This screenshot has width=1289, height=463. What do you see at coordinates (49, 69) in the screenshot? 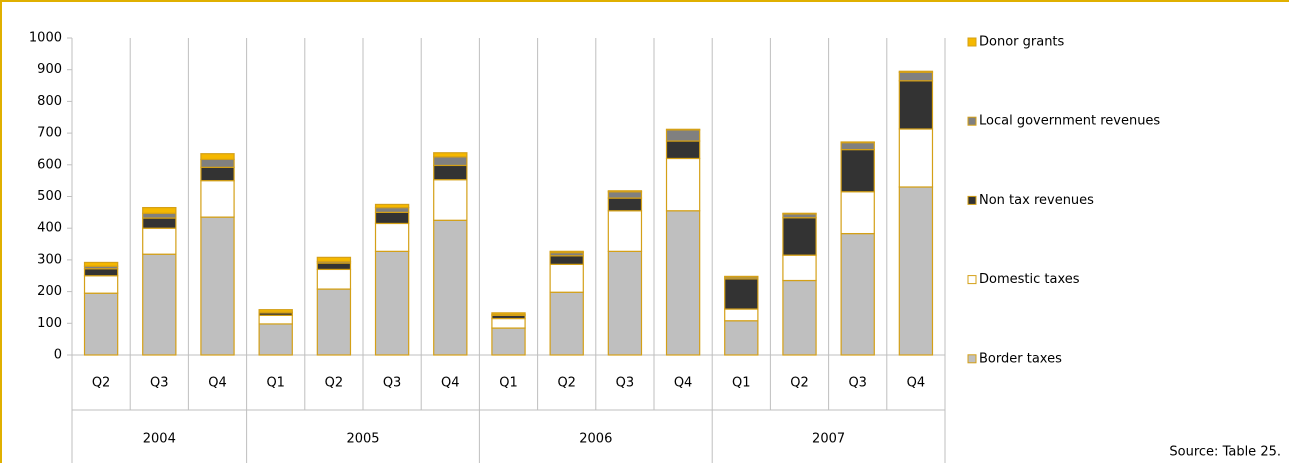
I see `y-tick-label: 900` at bounding box center [49, 69].